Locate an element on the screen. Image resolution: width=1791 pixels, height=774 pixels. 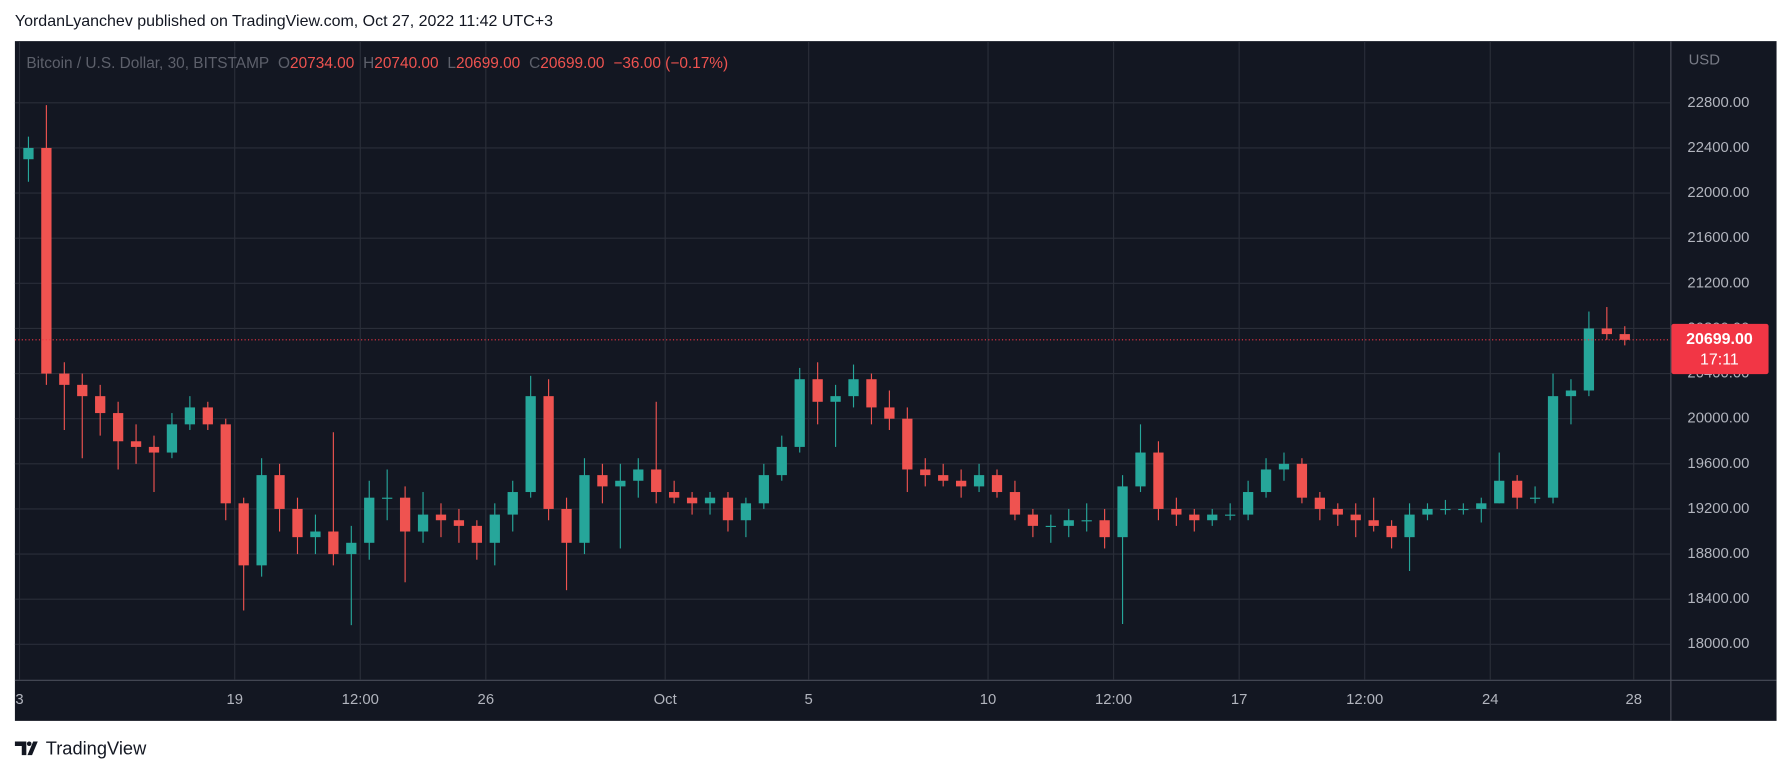
price-tag-label: 20699.00 is located at coordinates (1719, 339).